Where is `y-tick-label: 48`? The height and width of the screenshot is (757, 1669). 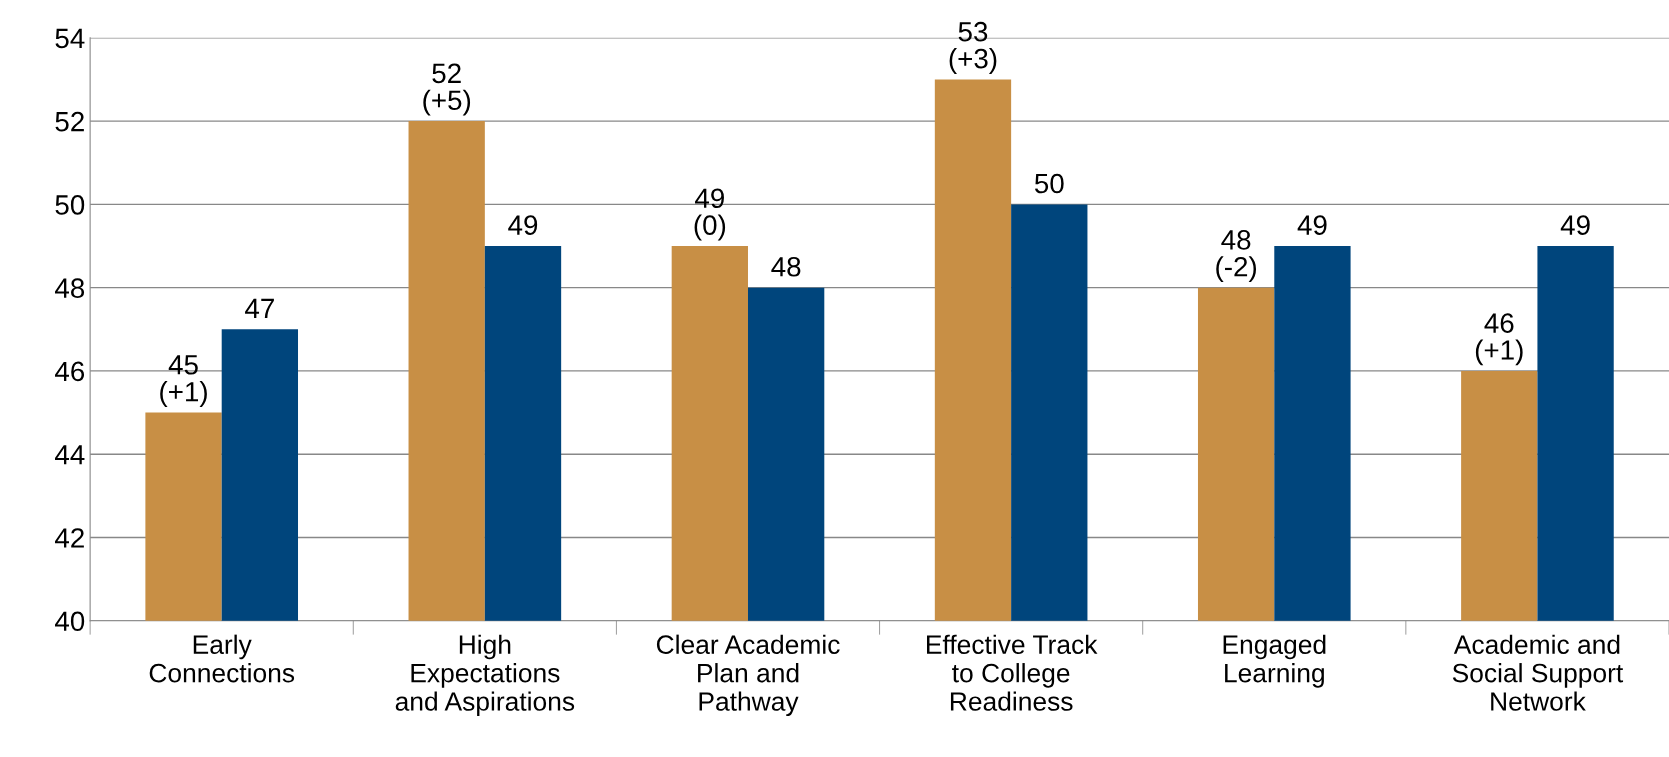
y-tick-label: 48 is located at coordinates (70, 288).